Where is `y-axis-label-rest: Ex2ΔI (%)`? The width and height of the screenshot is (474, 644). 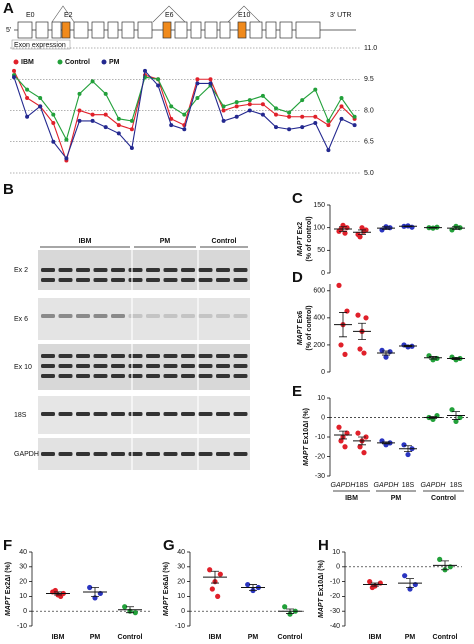 y-axis-label-rest: Ex2ΔI (%) is located at coordinates (8, 578).